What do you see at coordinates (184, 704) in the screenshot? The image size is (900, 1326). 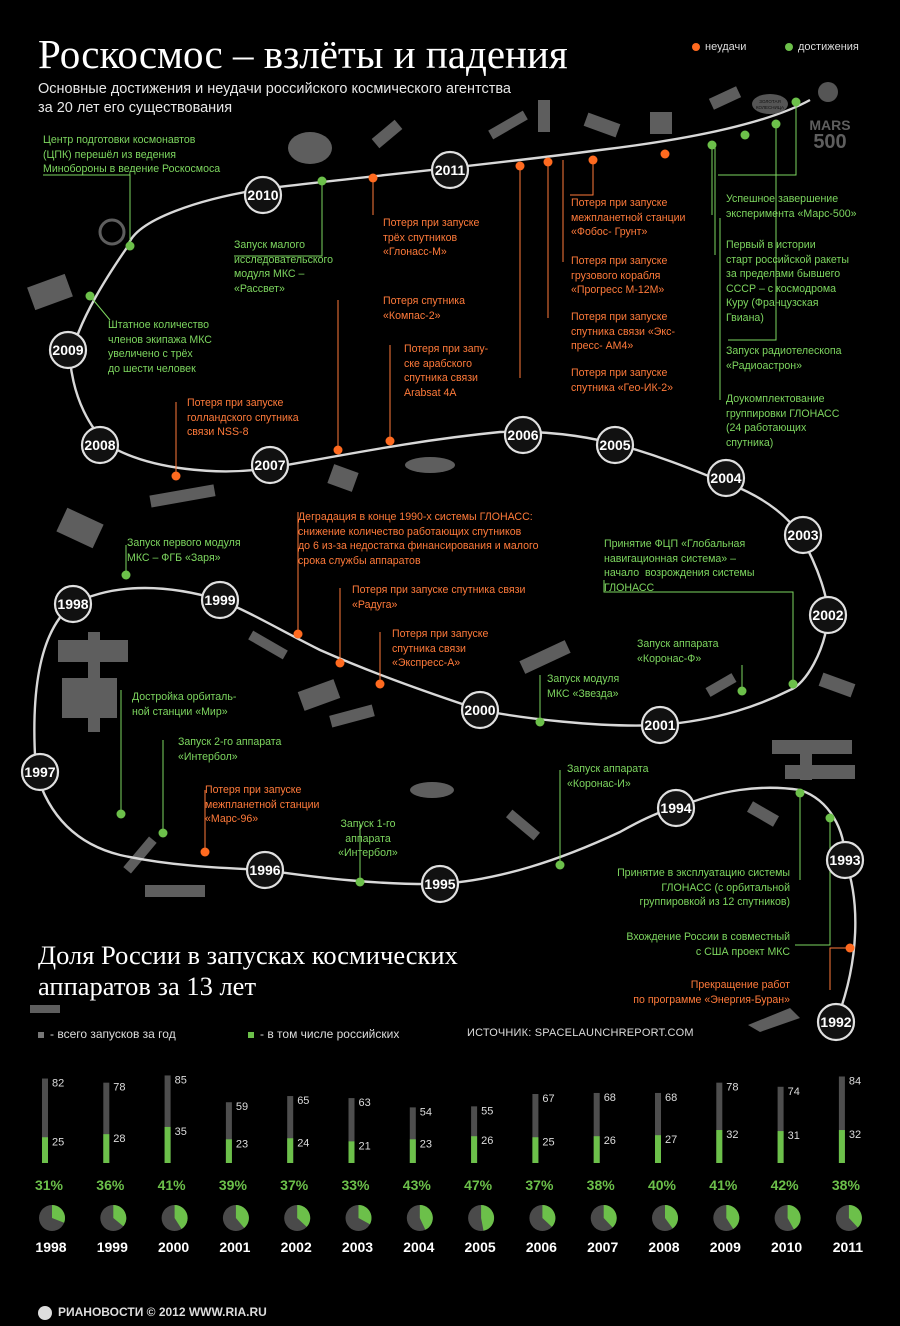 I see `event-annotation-achievement: Достройка орбиталь- ной станции «Мир»` at bounding box center [184, 704].